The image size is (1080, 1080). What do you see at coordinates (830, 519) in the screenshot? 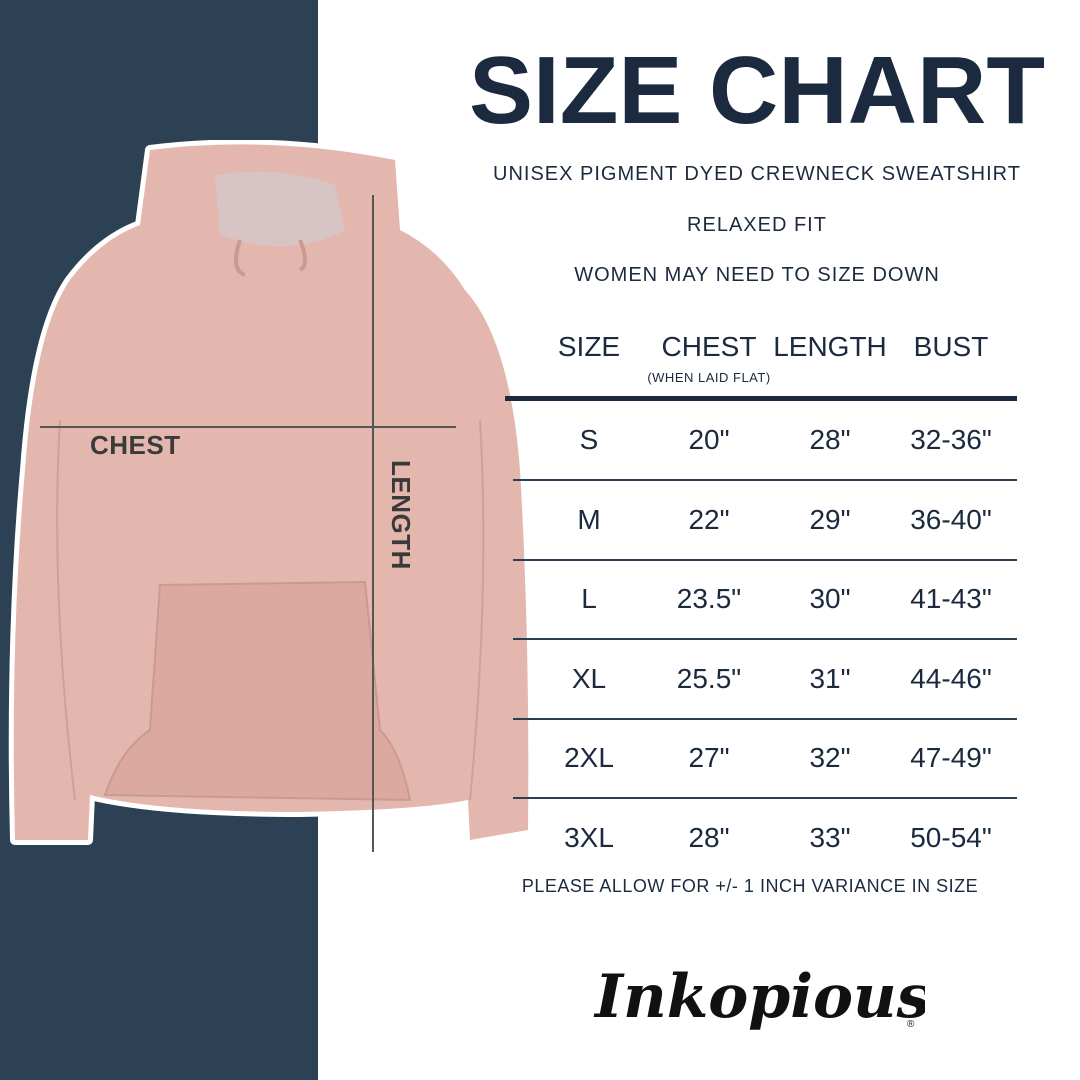
I see `cell-length: 29"` at bounding box center [830, 519].